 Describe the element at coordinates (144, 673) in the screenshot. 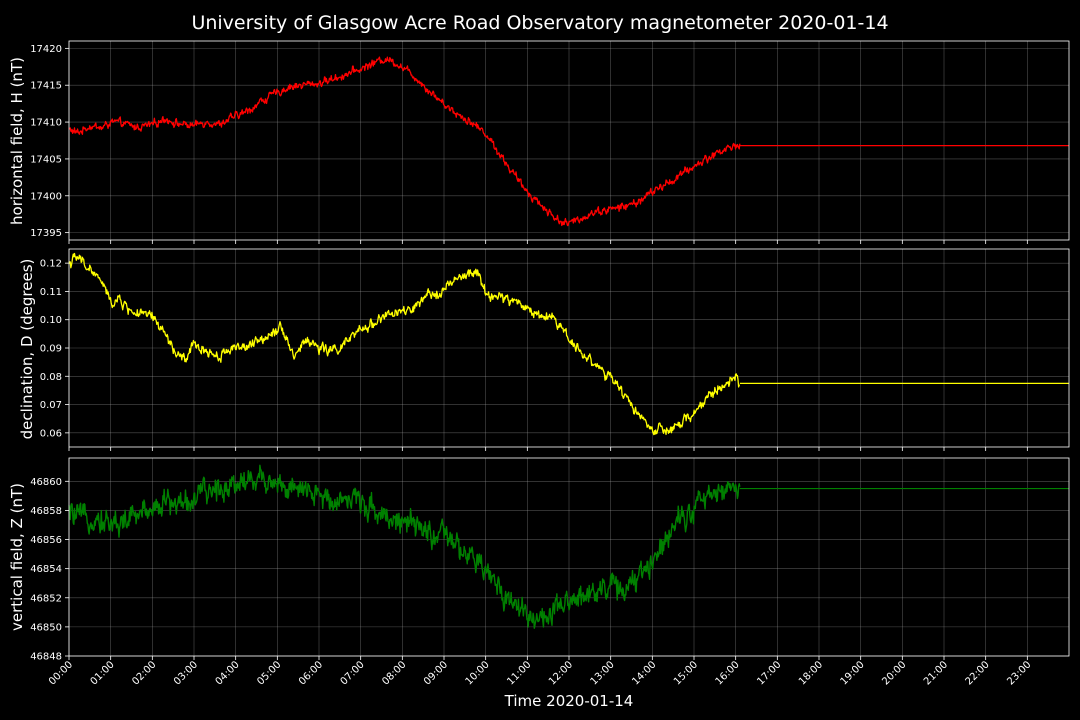

I see `x-tick-label: 02:00` at that location.